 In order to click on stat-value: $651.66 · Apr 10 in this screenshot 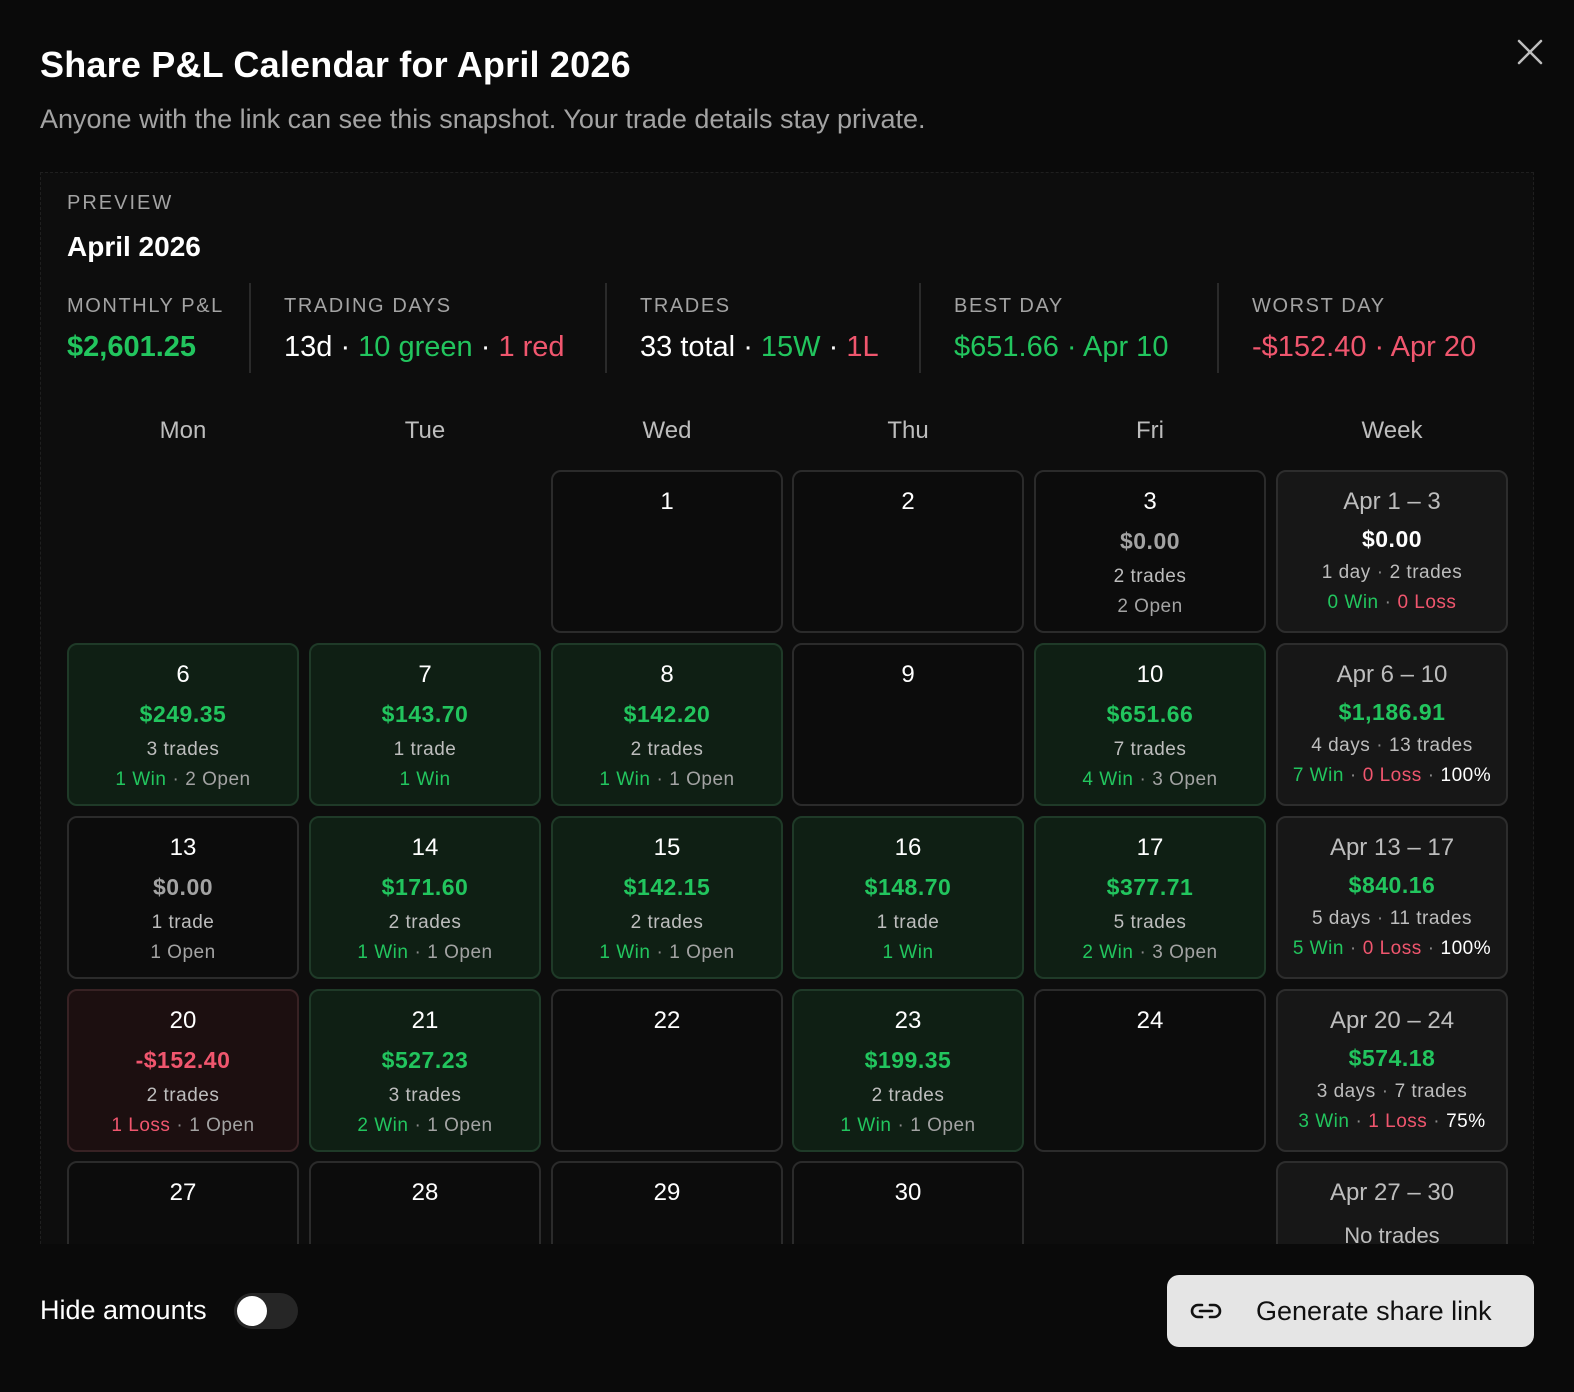, I will do `click(1061, 347)`.